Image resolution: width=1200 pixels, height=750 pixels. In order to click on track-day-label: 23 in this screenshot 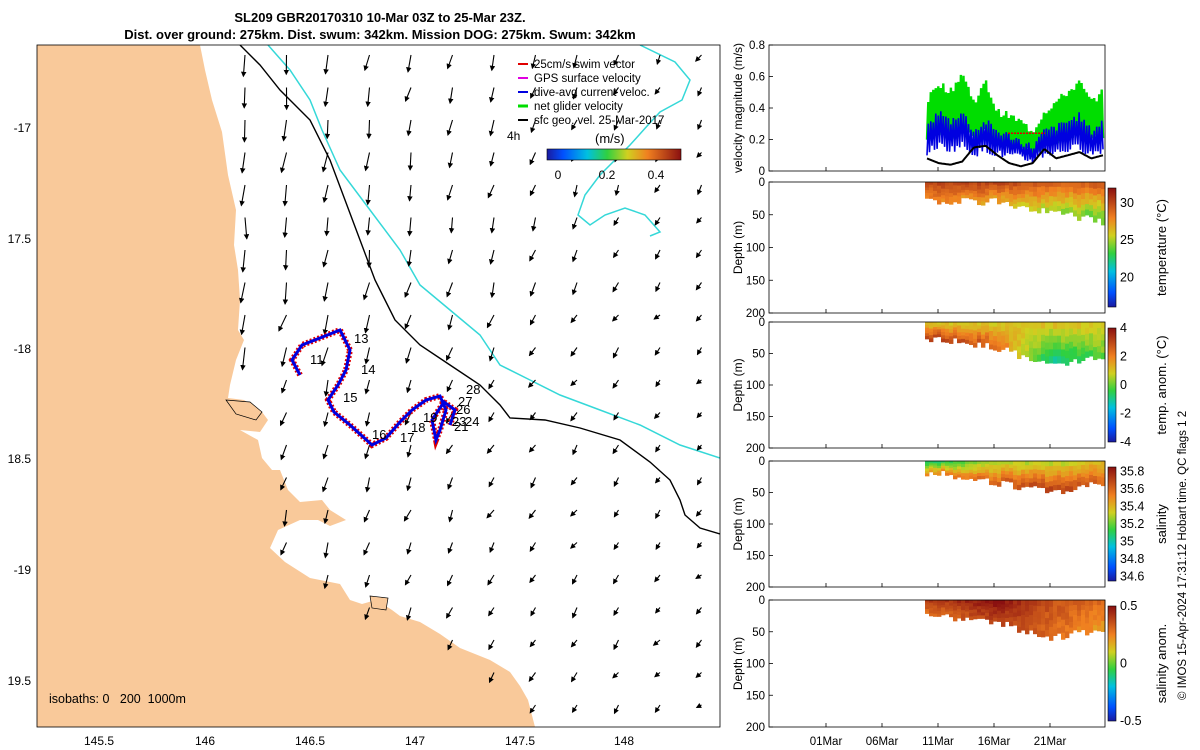, I will do `click(459, 421)`.